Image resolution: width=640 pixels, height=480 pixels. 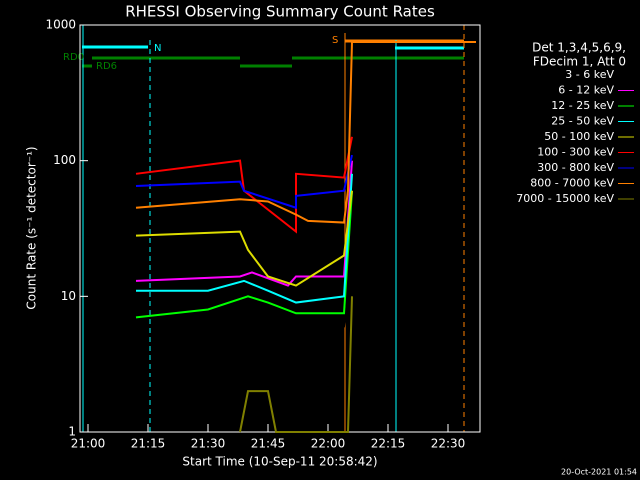 I want to click on annotation: S, so click(x=335, y=40).